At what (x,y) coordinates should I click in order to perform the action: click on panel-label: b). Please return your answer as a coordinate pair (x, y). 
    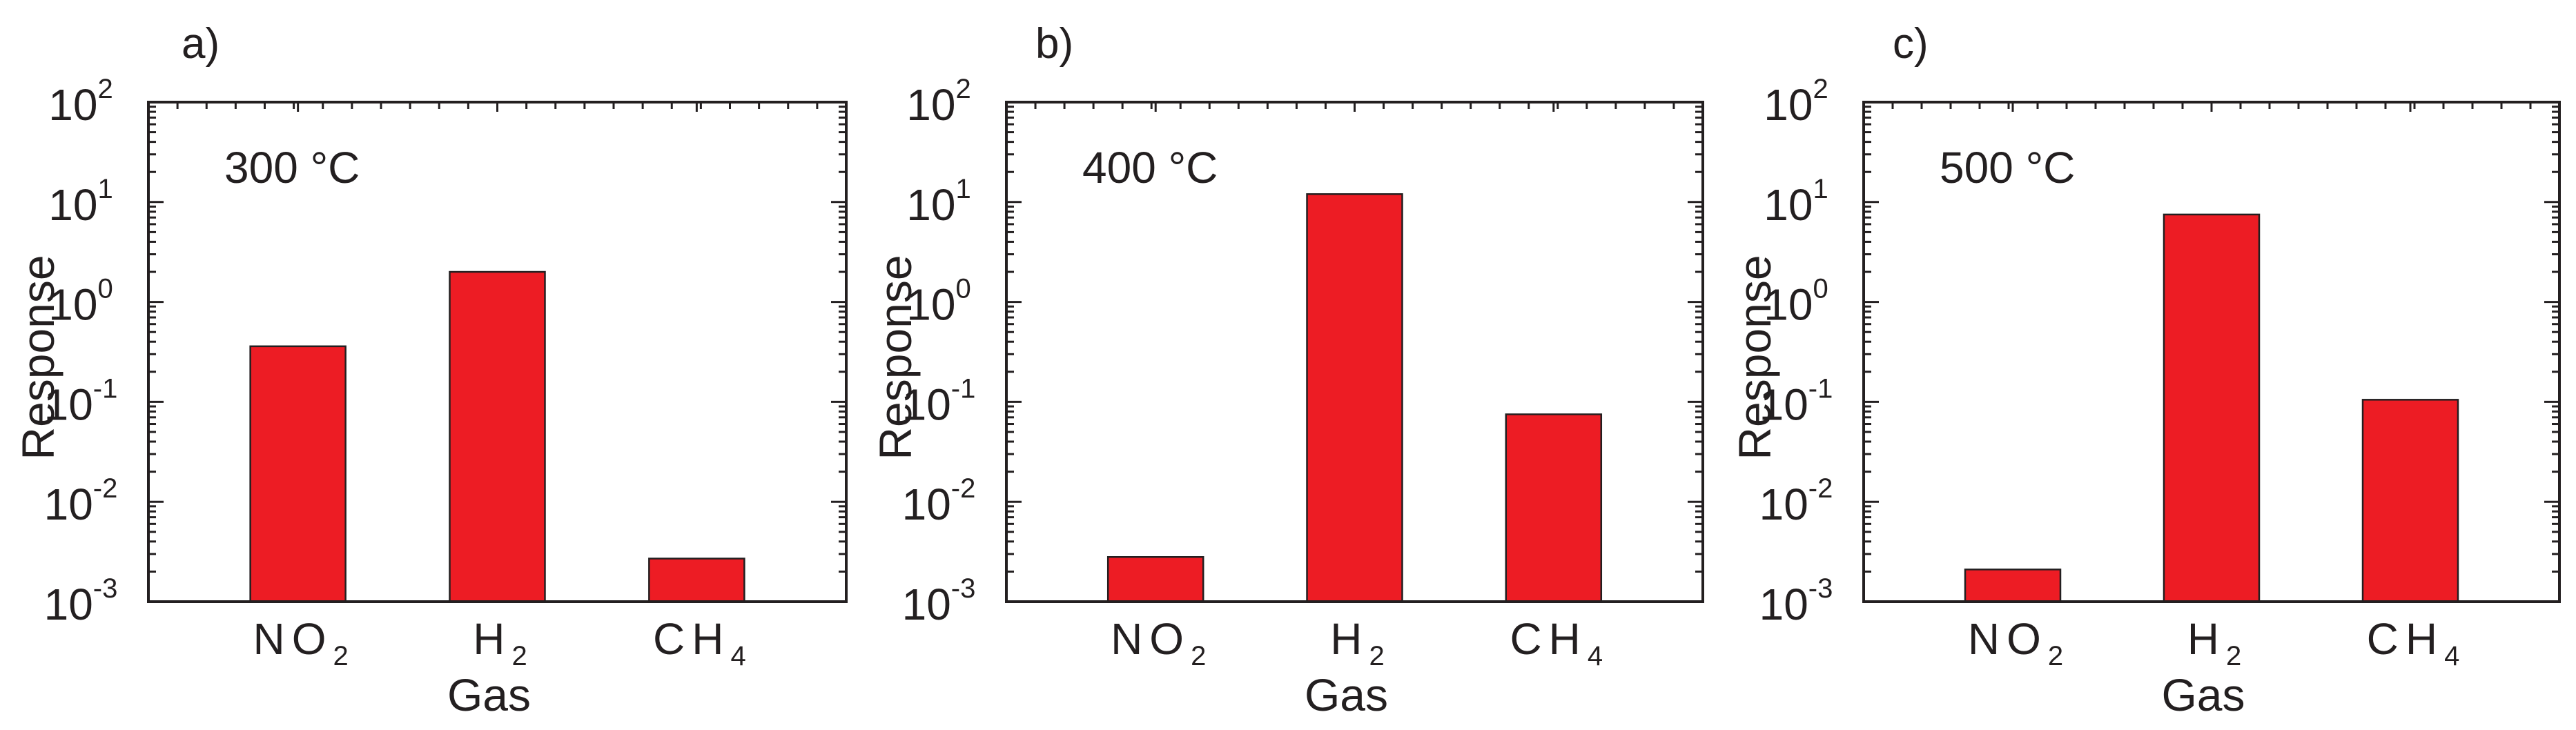
    Looking at the image, I should click on (1054, 44).